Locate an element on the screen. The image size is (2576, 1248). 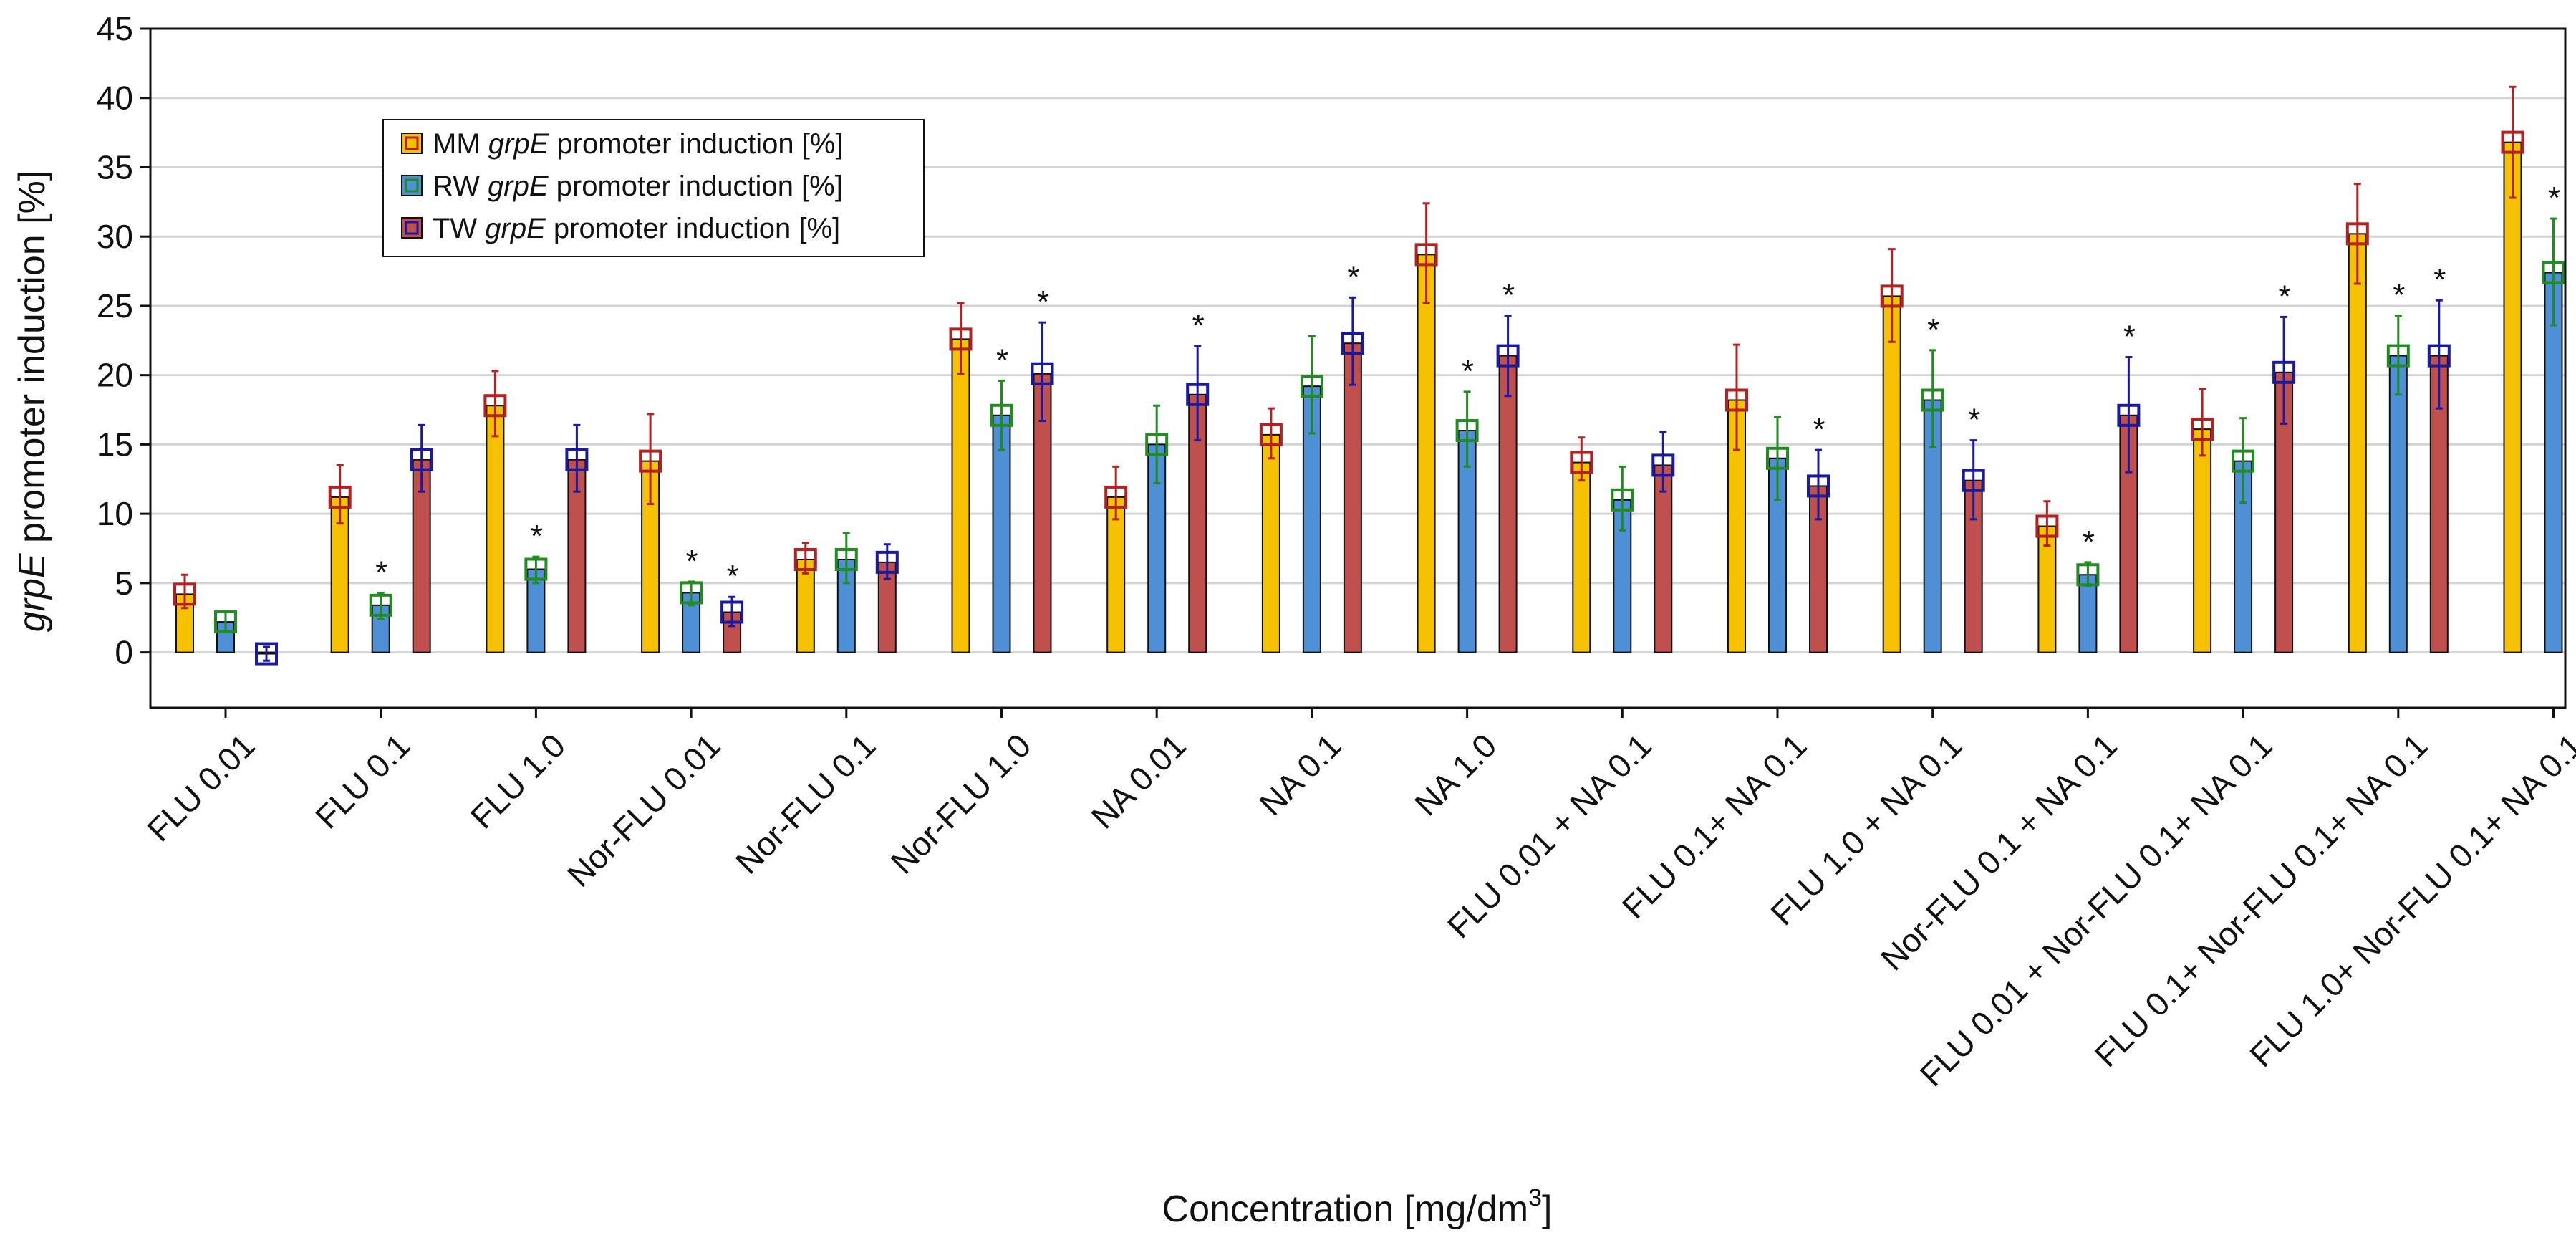
legend-item-tw: TW grpE promoter induction [%] is located at coordinates (620, 228).